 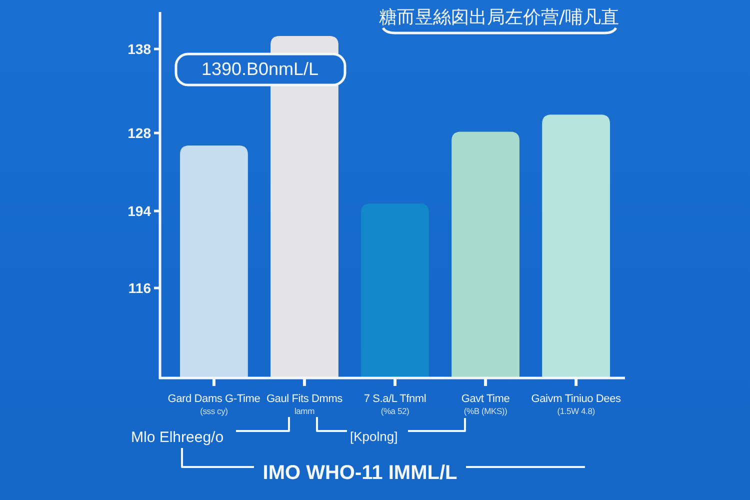 What do you see at coordinates (395, 404) in the screenshot?
I see `x-tick-label: 7 S.a/L Tfnml (%a 52)` at bounding box center [395, 404].